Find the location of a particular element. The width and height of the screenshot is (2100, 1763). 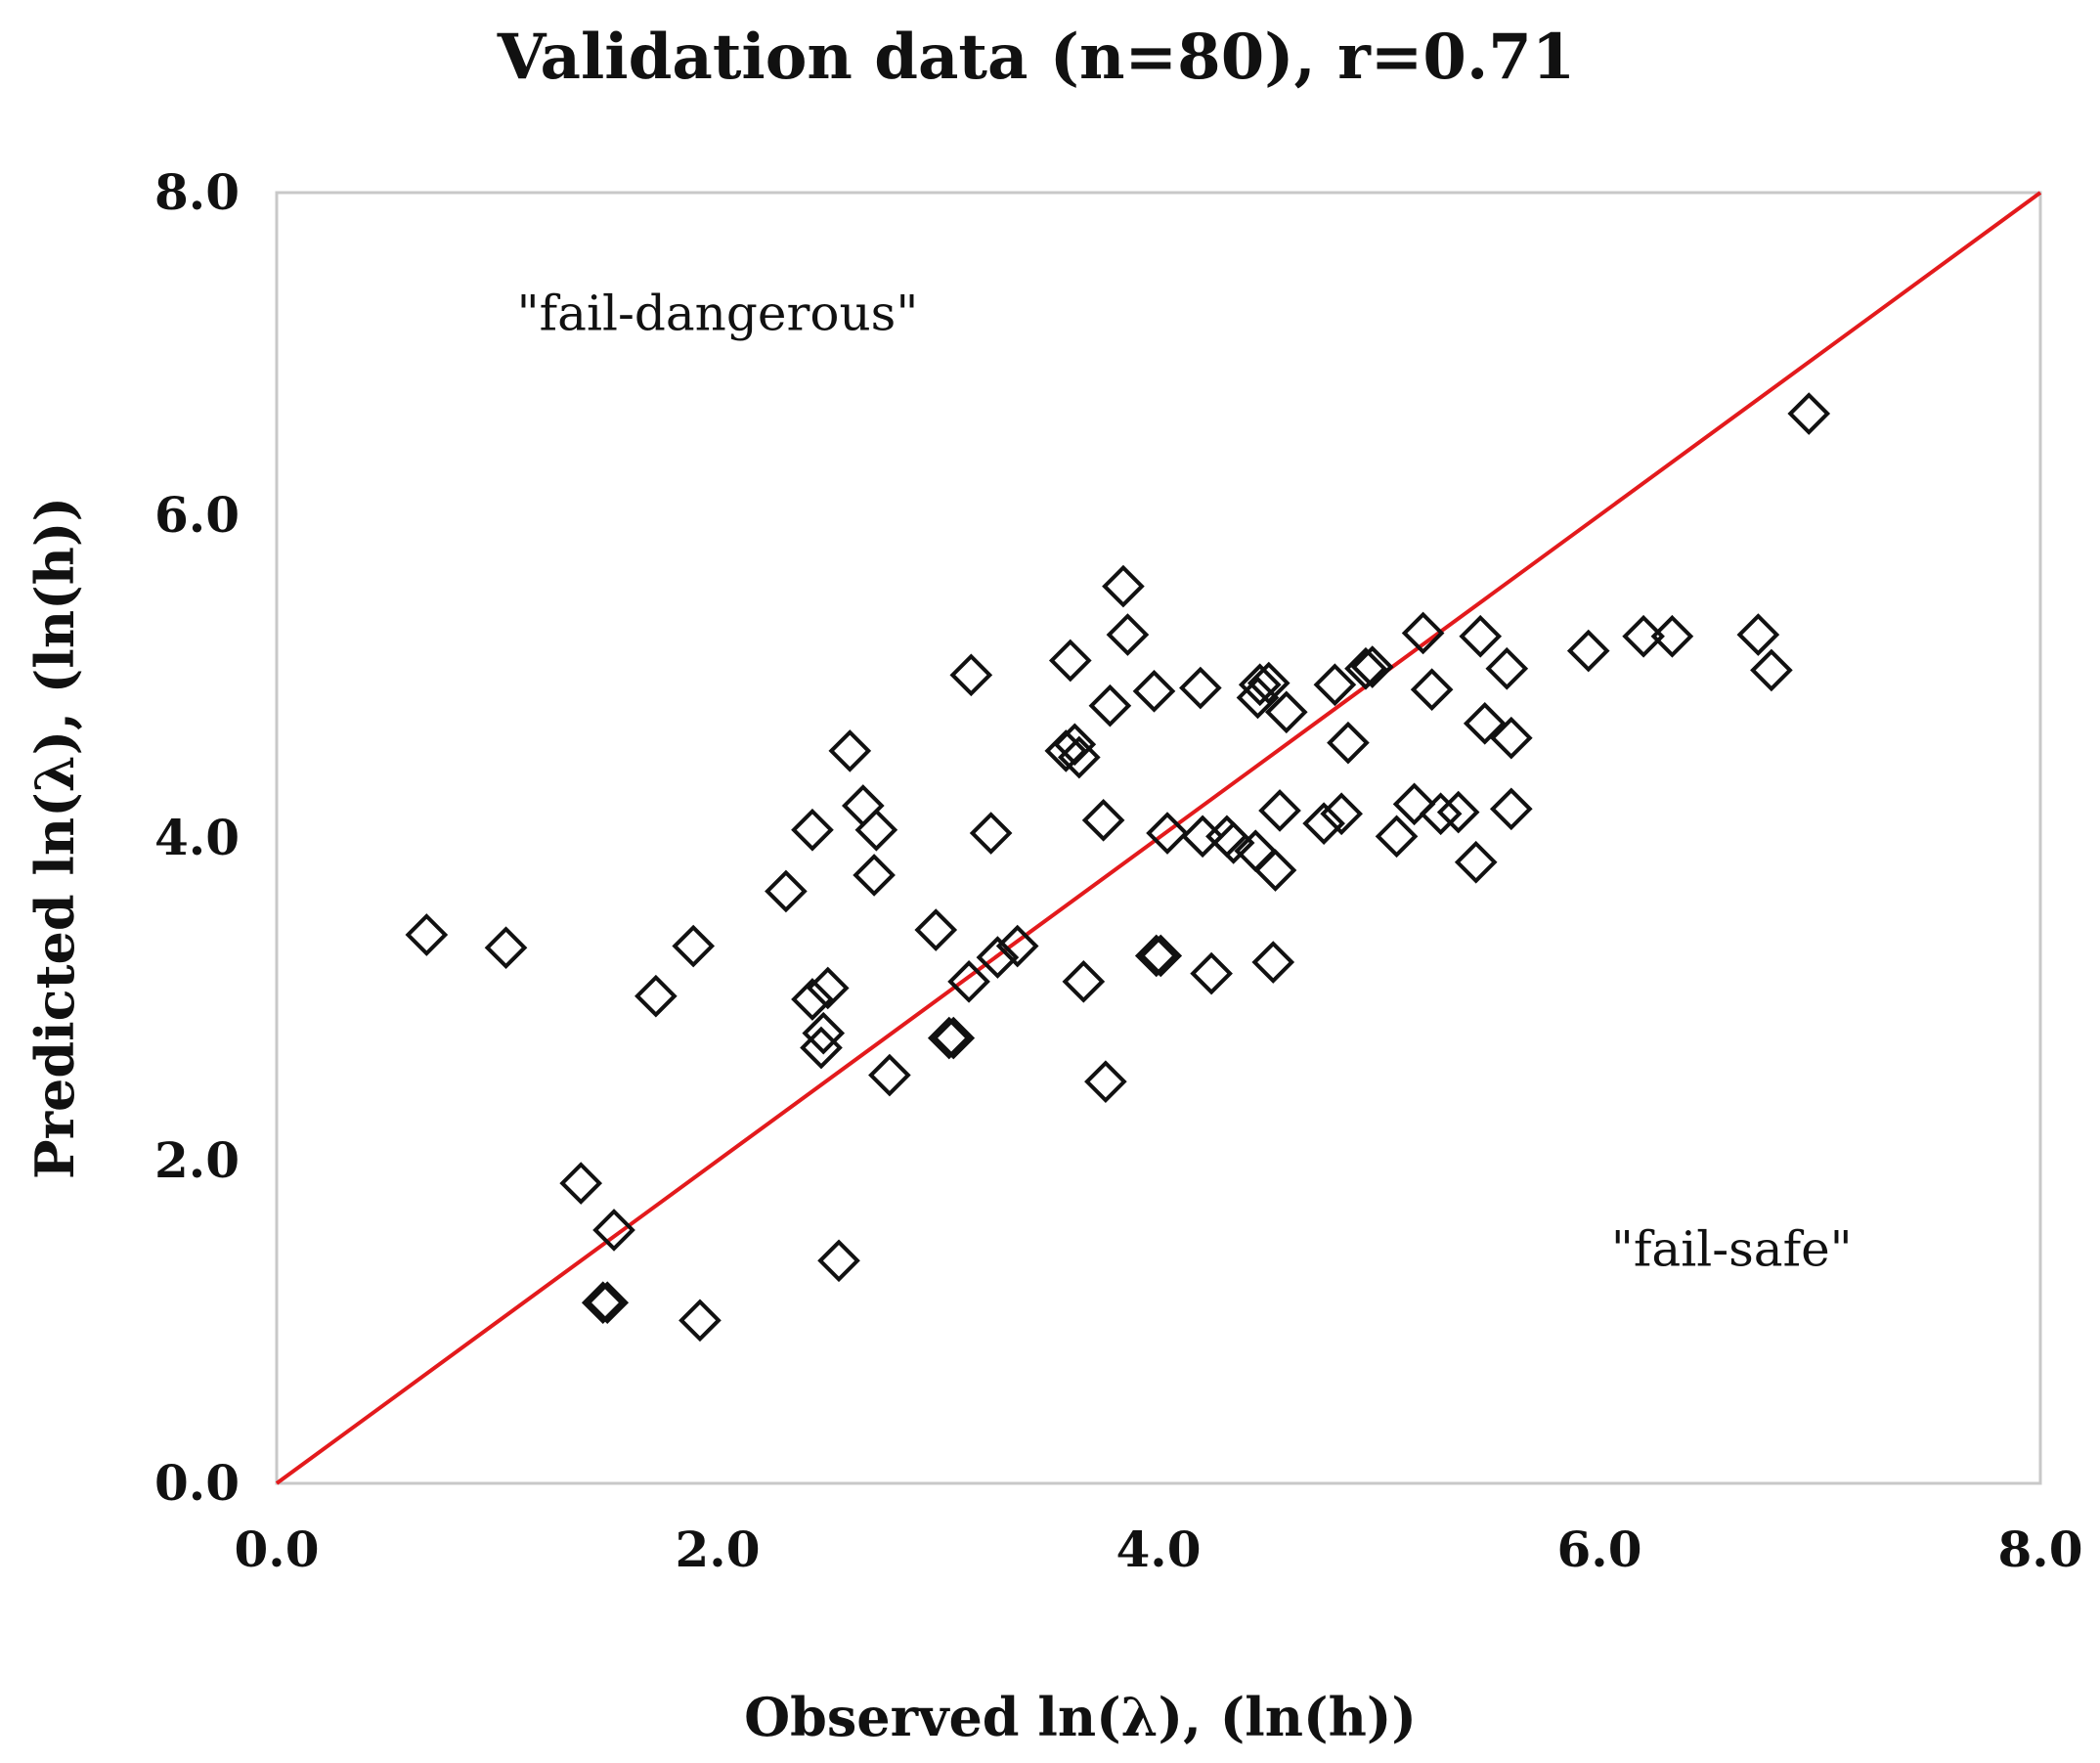

y-tick-label: 4.0 is located at coordinates (197, 838).